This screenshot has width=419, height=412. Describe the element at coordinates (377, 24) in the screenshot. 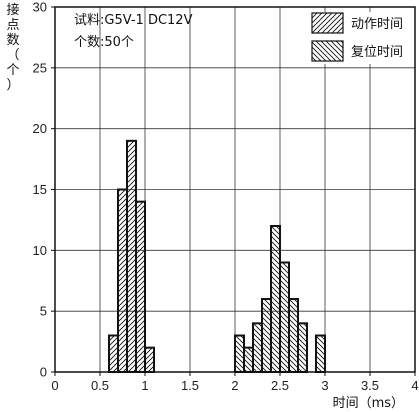

I see `legend-label-action: 动作时间` at that location.